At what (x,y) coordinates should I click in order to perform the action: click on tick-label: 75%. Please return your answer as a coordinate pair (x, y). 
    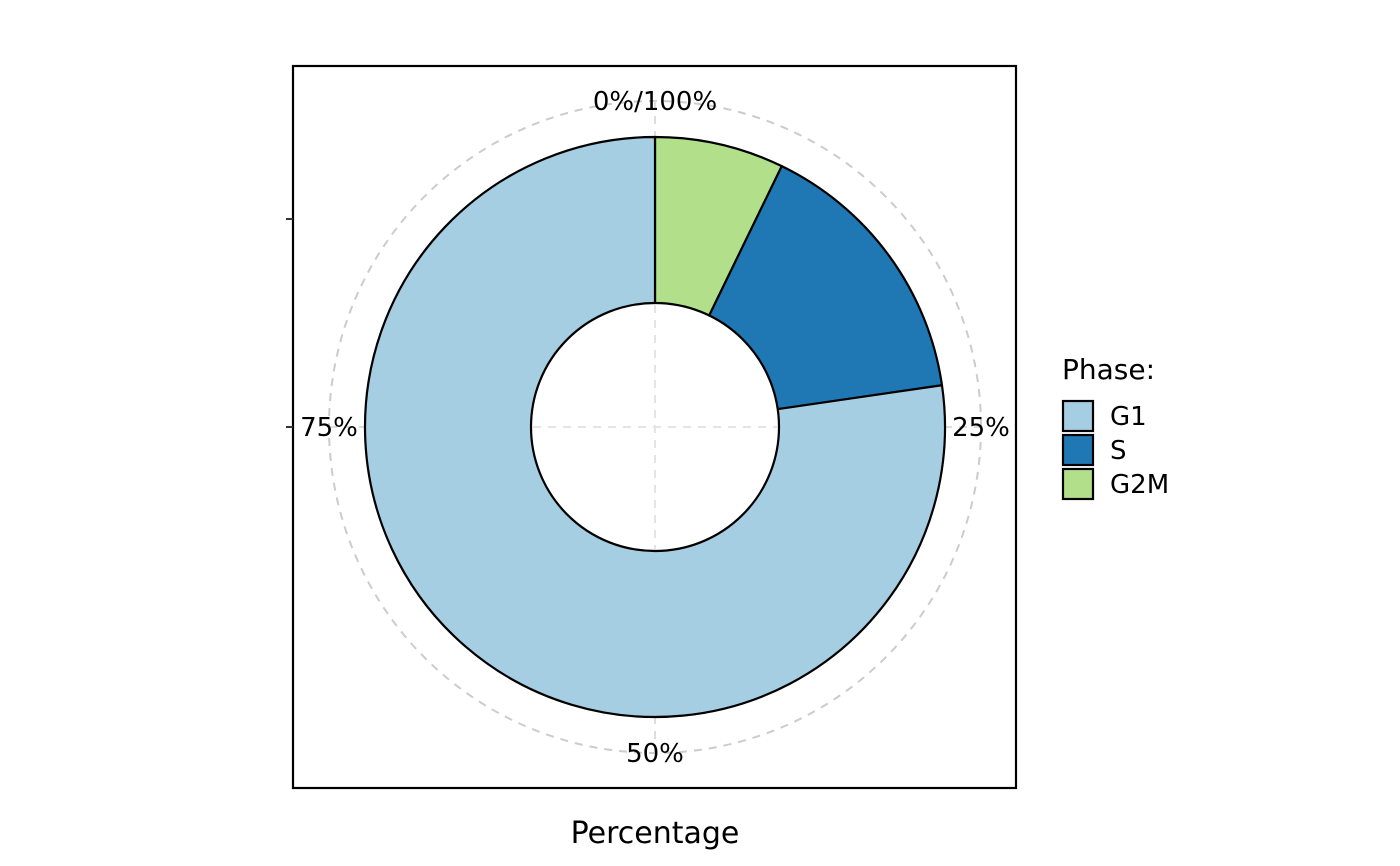
    Looking at the image, I should click on (329, 428).